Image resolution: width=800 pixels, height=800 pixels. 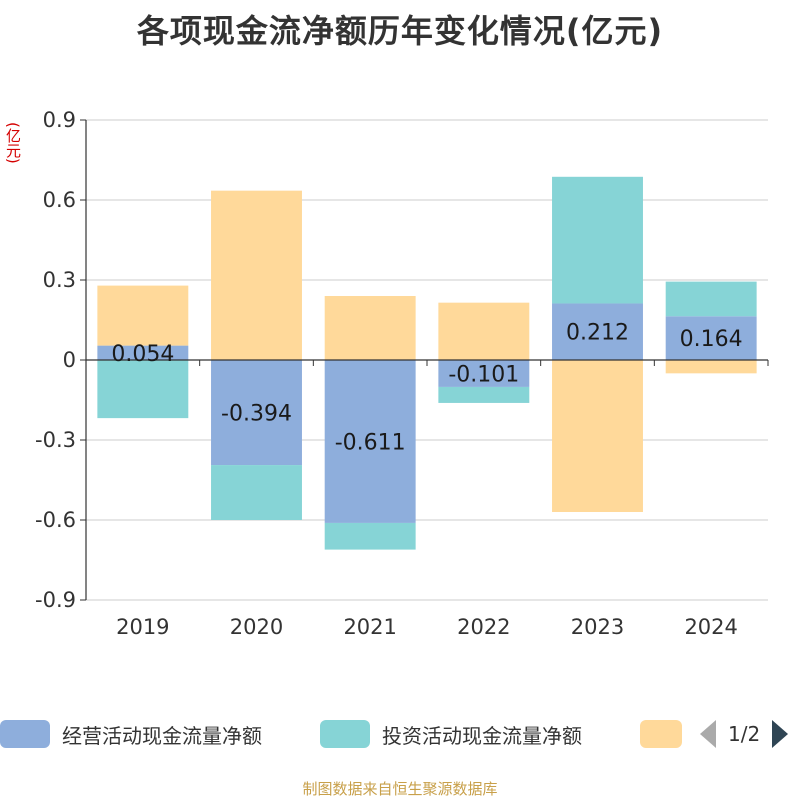 What do you see at coordinates (400, 31) in the screenshot?
I see `chart-title: 各项现金流净额历年变化情况(亿元)` at bounding box center [400, 31].